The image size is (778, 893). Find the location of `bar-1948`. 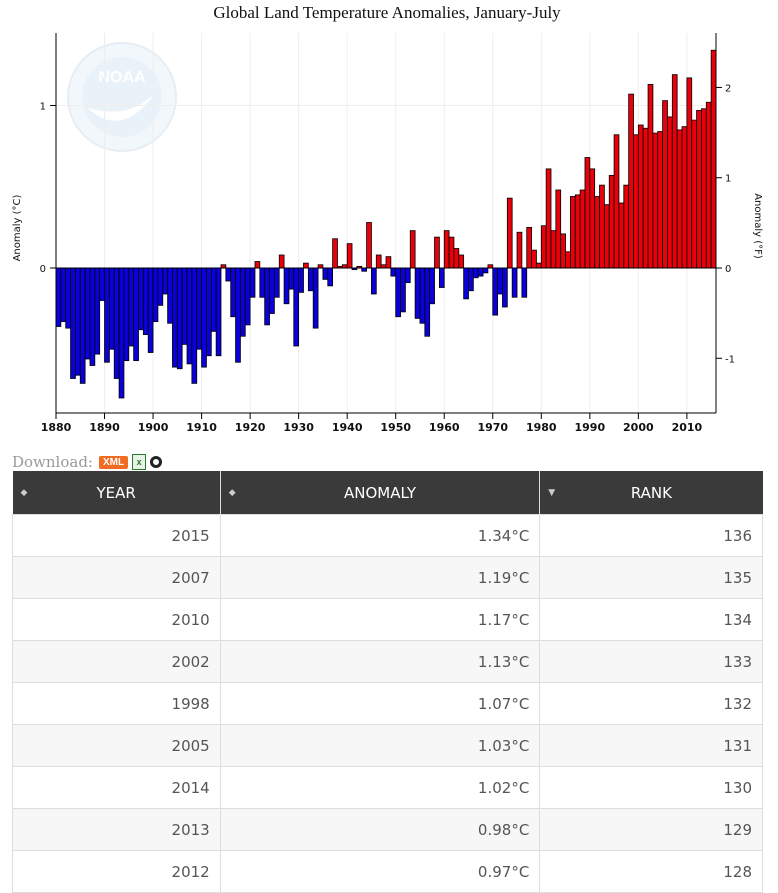

bar-1948 is located at coordinates (388, 262).